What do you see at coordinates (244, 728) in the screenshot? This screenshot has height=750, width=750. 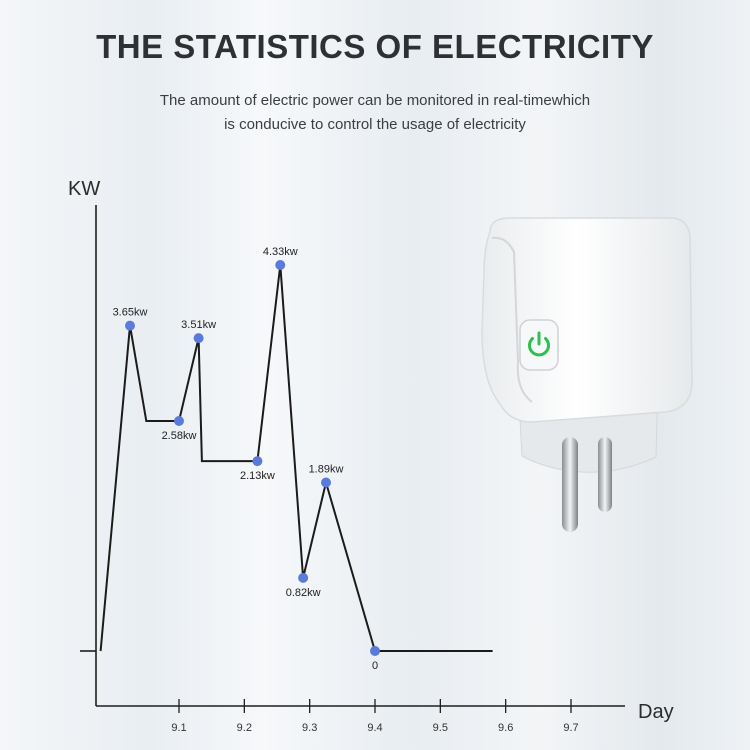 I see `x-tick-label-1: 9.2` at bounding box center [244, 728].